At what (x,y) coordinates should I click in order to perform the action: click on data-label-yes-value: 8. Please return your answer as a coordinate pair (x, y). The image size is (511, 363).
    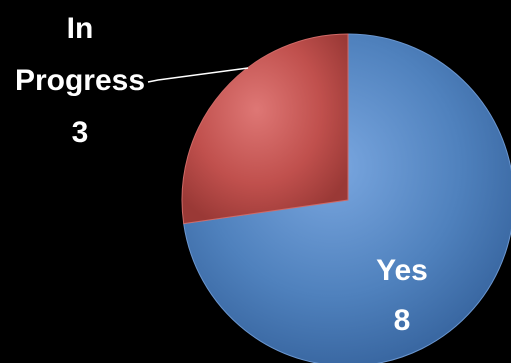
    Looking at the image, I should click on (402, 320).